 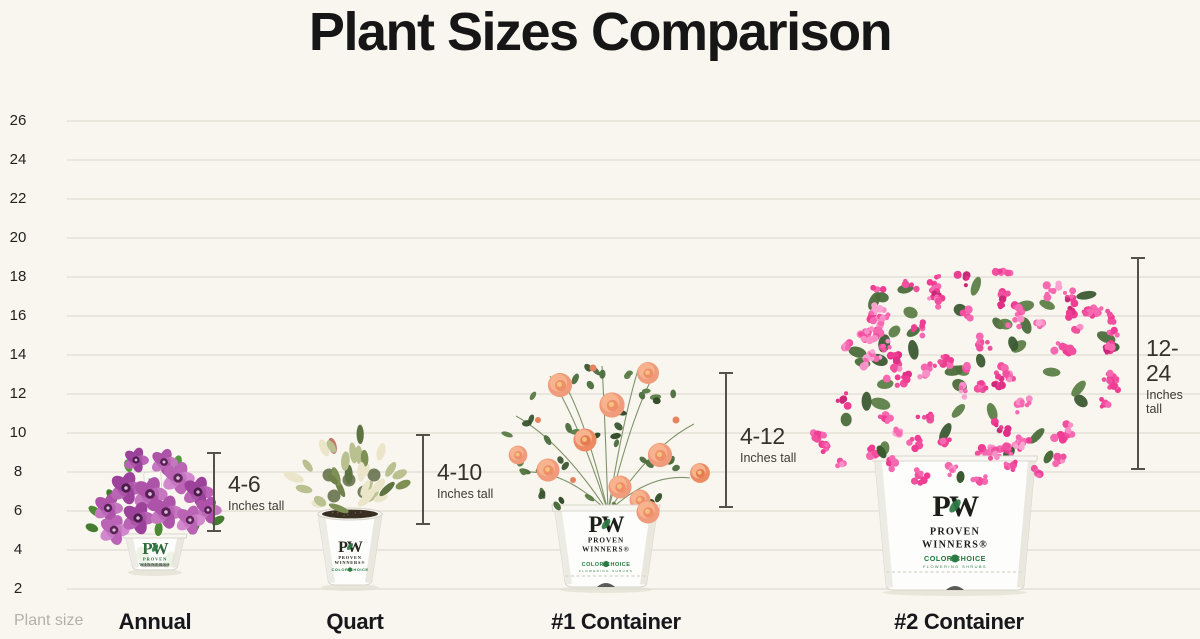 I want to click on container2-pot-proven: PROVEN, so click(x=955, y=532).